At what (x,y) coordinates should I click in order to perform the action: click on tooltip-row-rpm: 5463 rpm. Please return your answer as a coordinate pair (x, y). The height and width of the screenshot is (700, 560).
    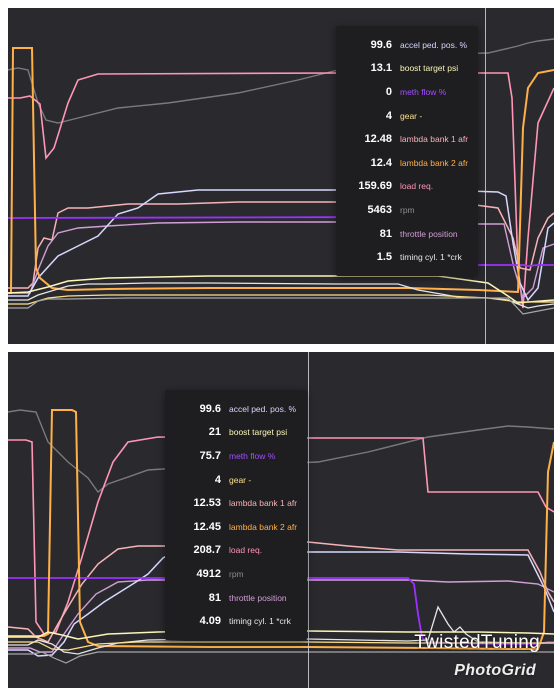
    Looking at the image, I should click on (405, 210).